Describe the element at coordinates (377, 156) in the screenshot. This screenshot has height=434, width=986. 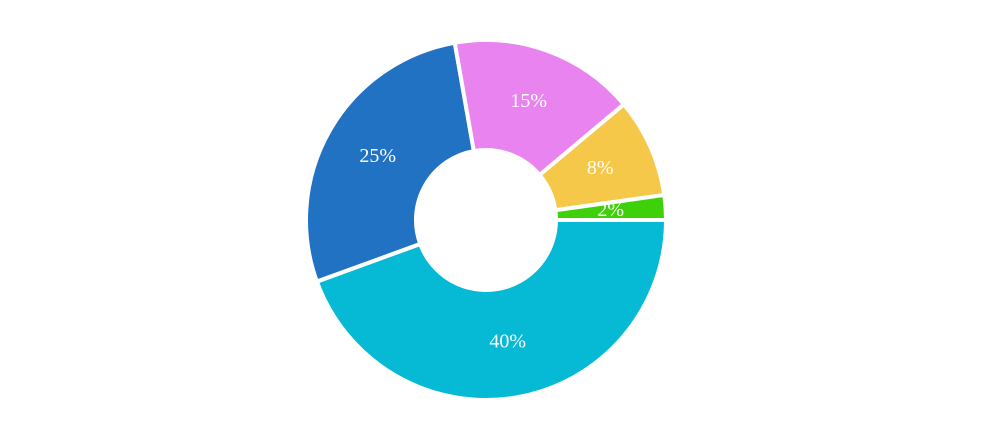
I see `slice-label: 25%` at that location.